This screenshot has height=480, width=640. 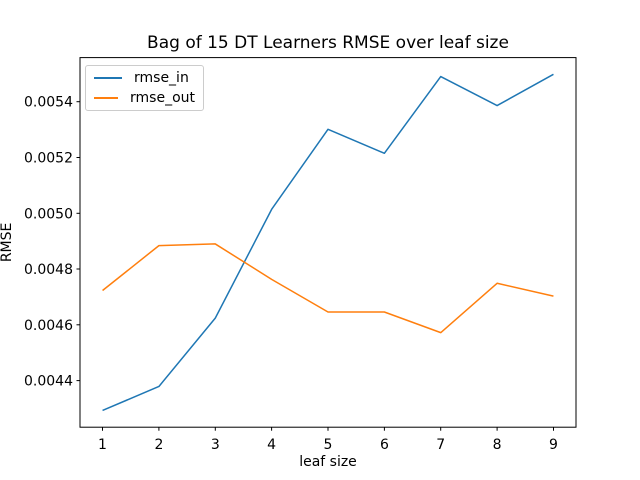 What do you see at coordinates (48, 103) in the screenshot?
I see `y-tick-label: 0.0054` at bounding box center [48, 103].